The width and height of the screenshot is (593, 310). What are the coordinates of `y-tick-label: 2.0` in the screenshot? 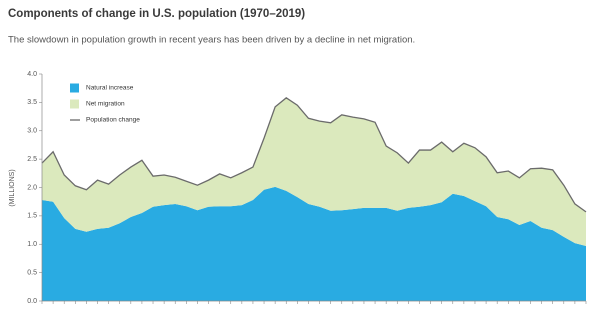 It's located at (32, 187).